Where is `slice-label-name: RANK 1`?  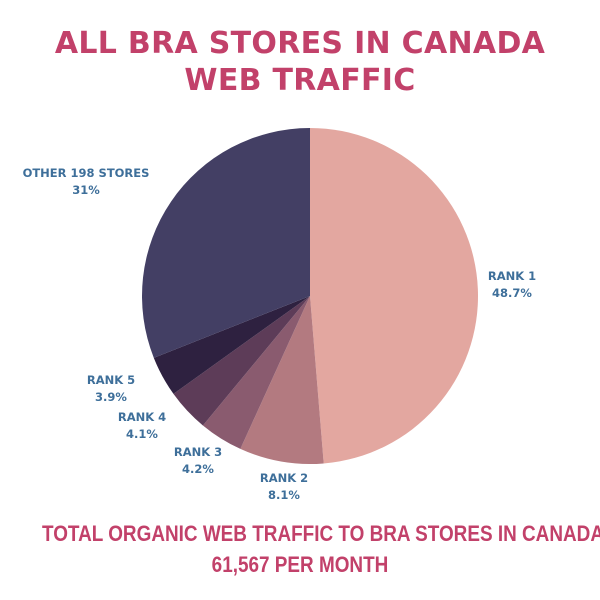 slice-label-name: RANK 1 is located at coordinates (512, 276).